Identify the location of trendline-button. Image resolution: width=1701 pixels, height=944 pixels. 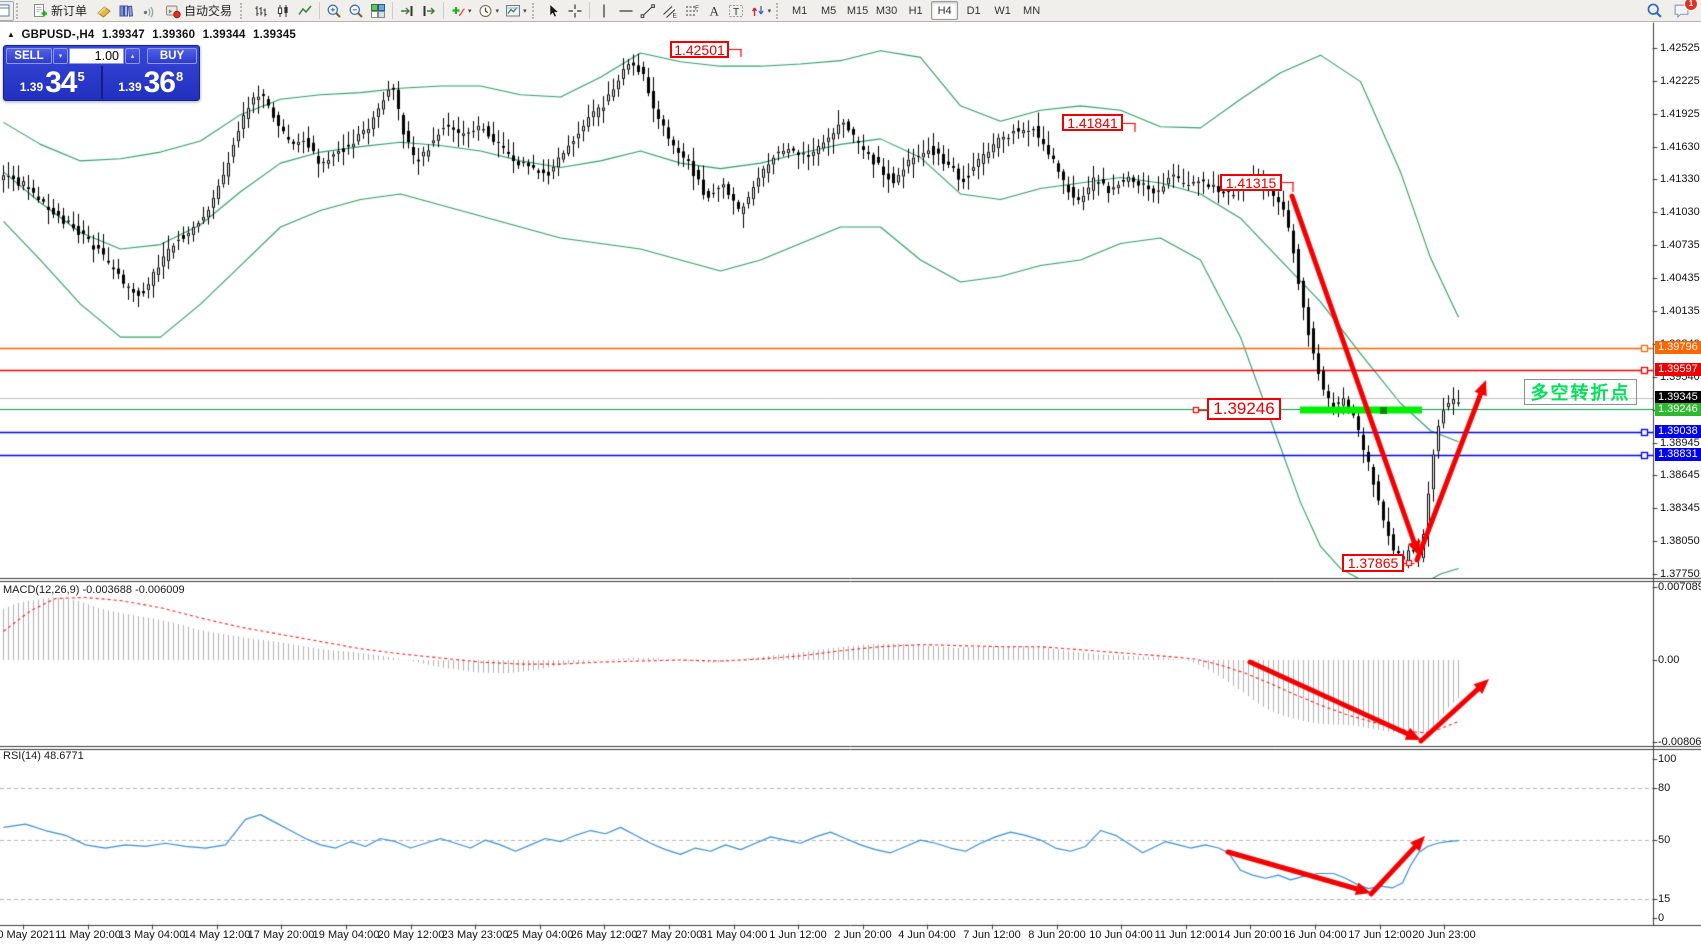
(648, 11).